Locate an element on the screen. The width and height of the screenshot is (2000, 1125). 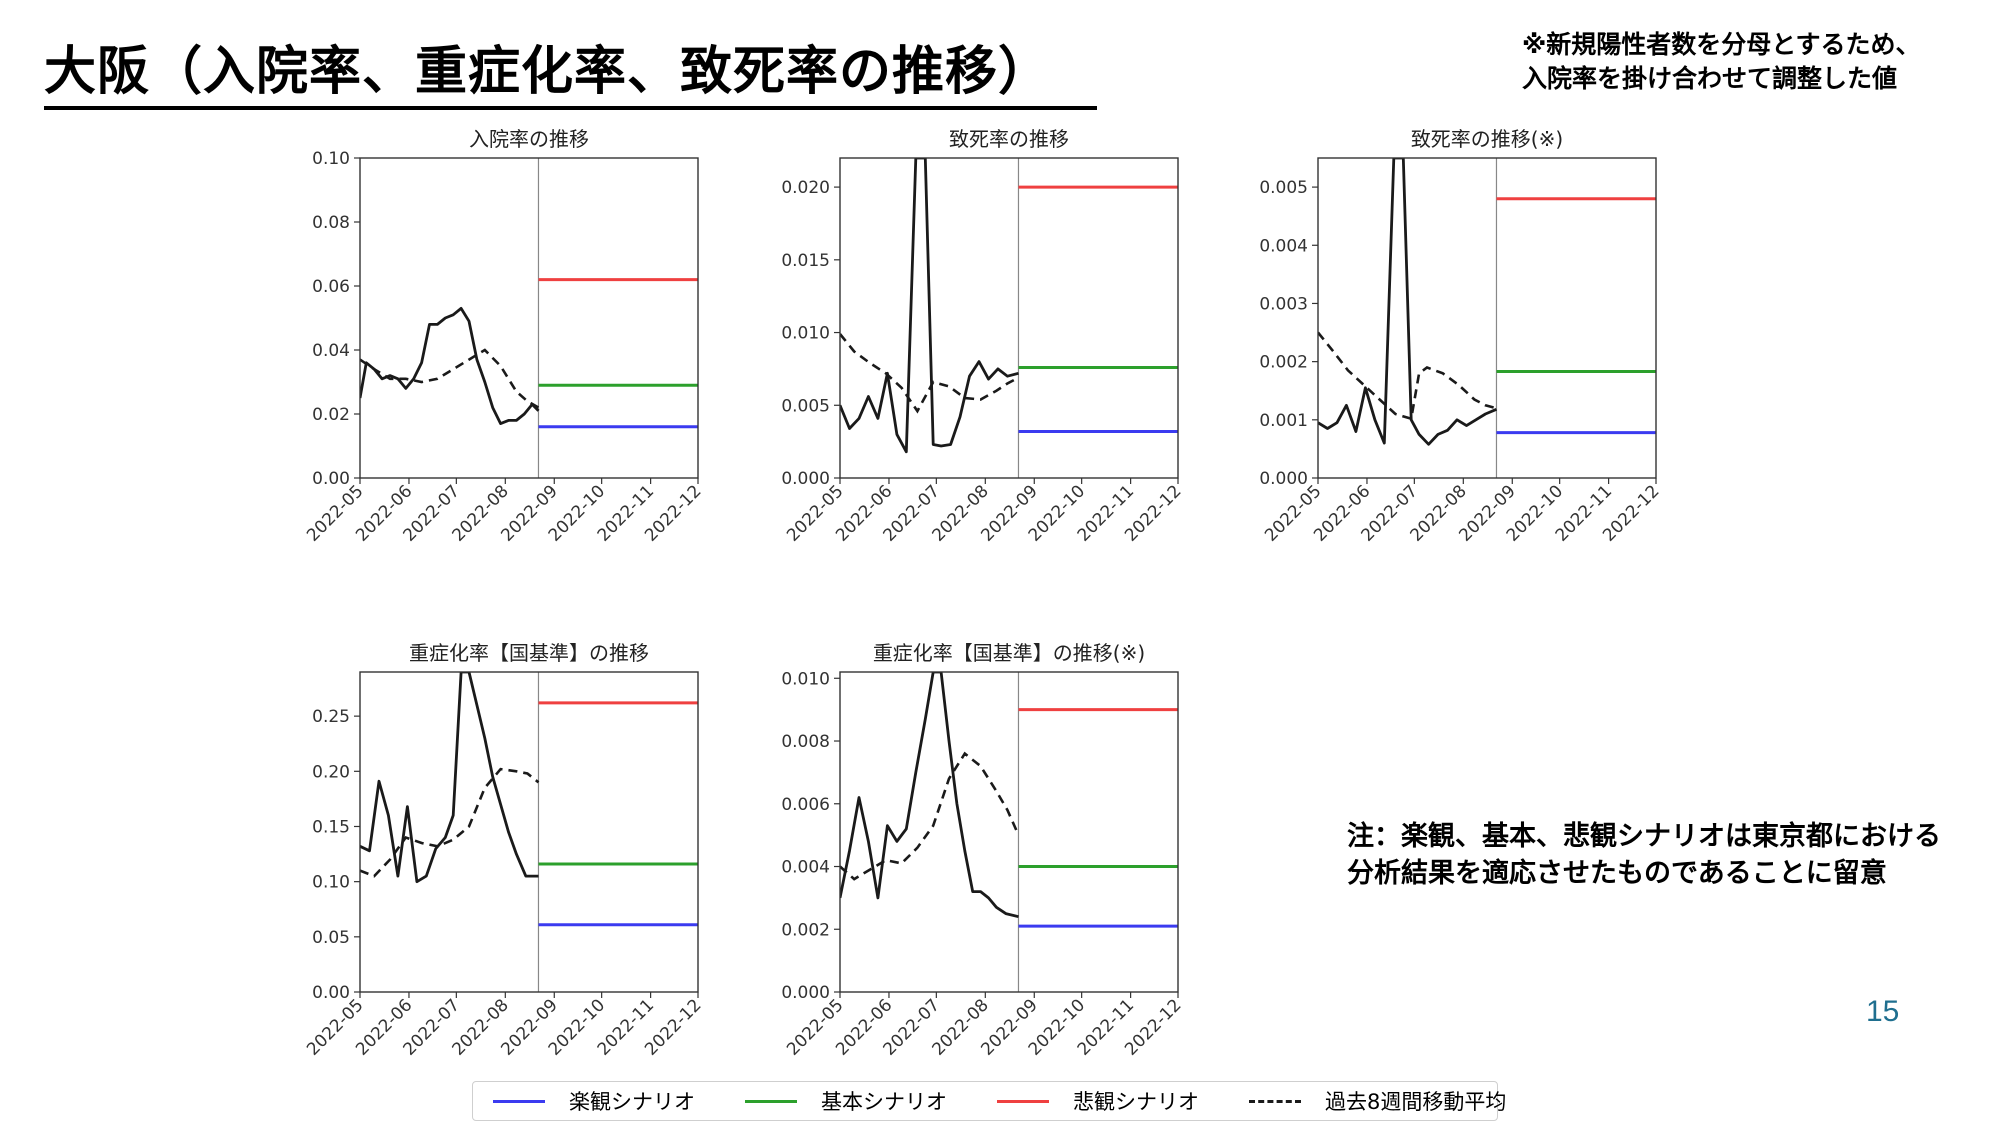
chart-title: 重症化率【国基準】の推移 is located at coordinates (529, 653).